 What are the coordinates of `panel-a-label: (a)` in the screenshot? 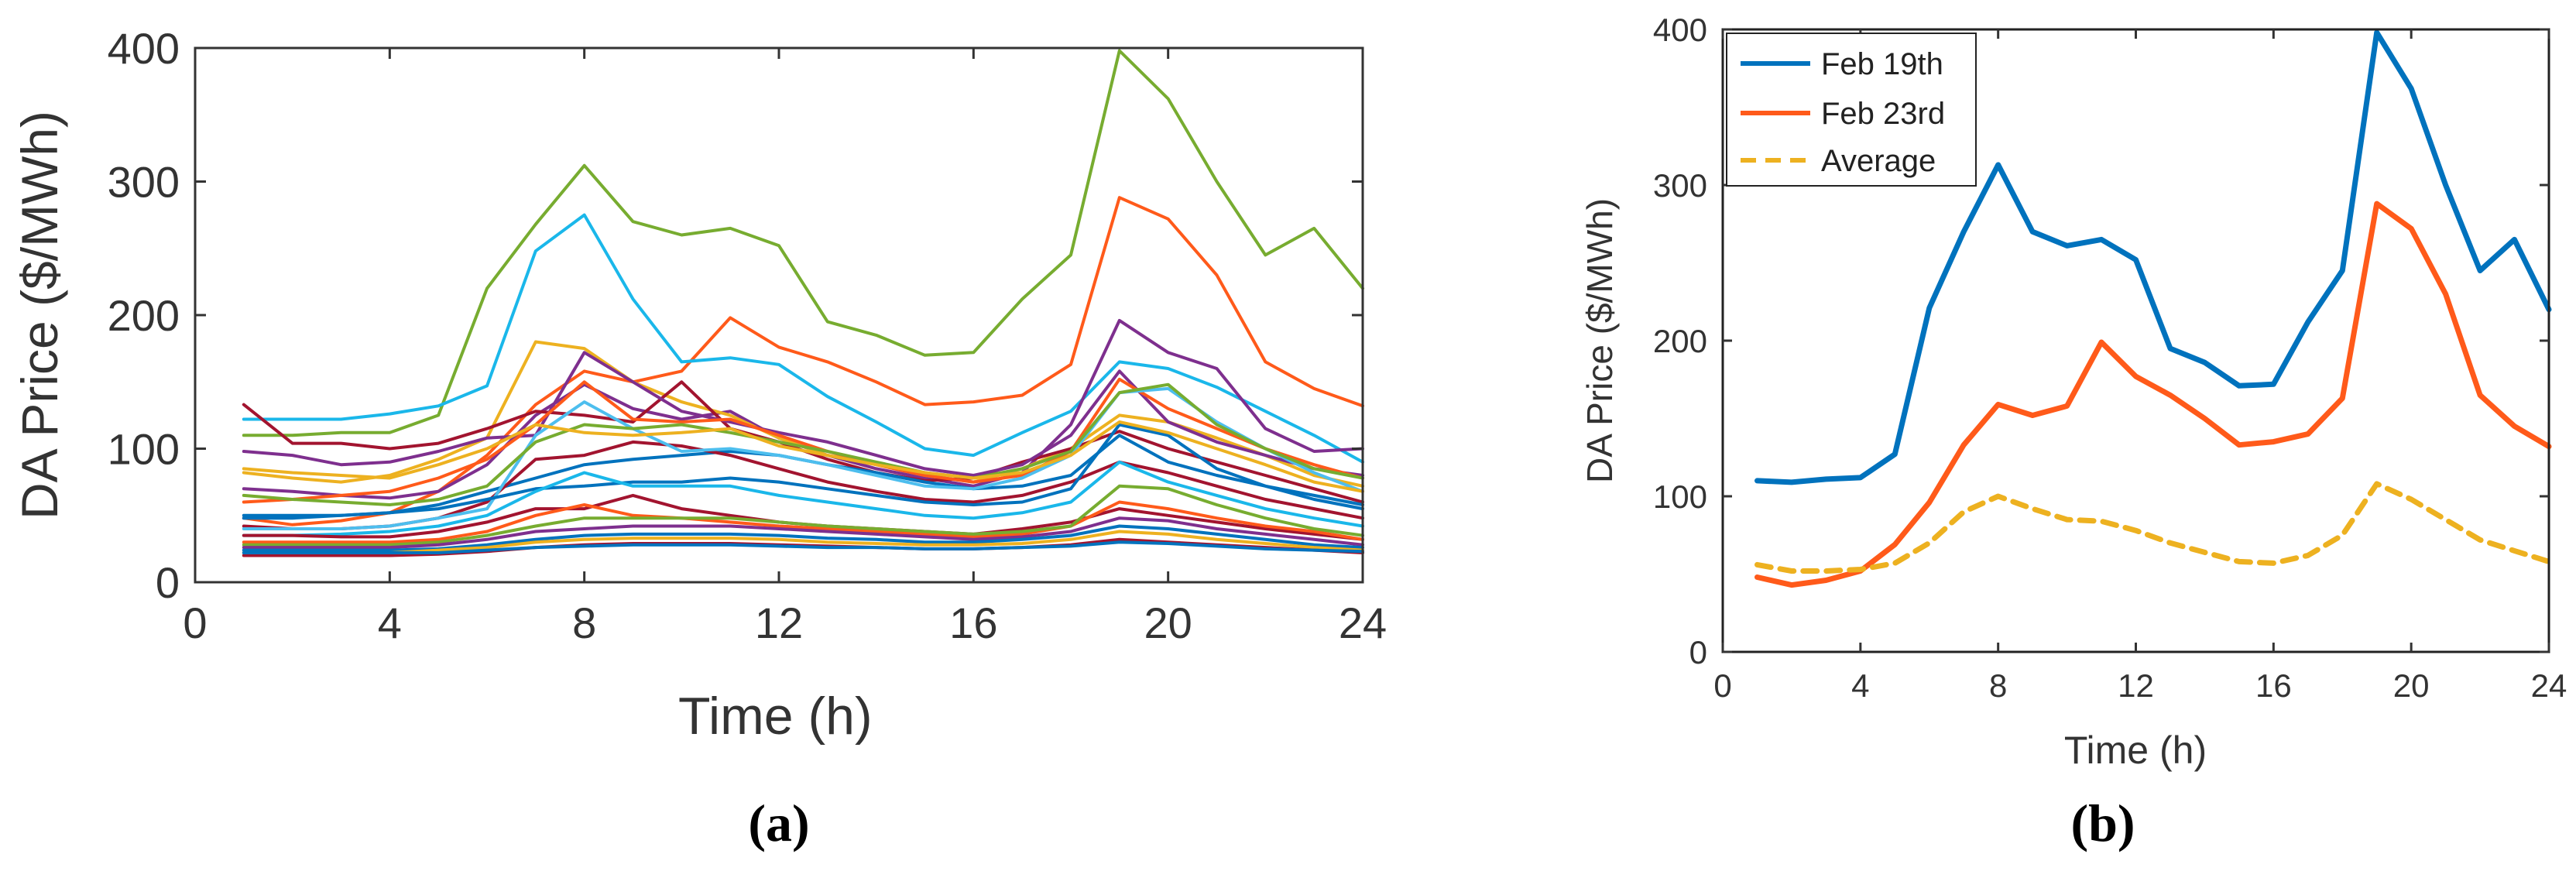 It's located at (778, 823).